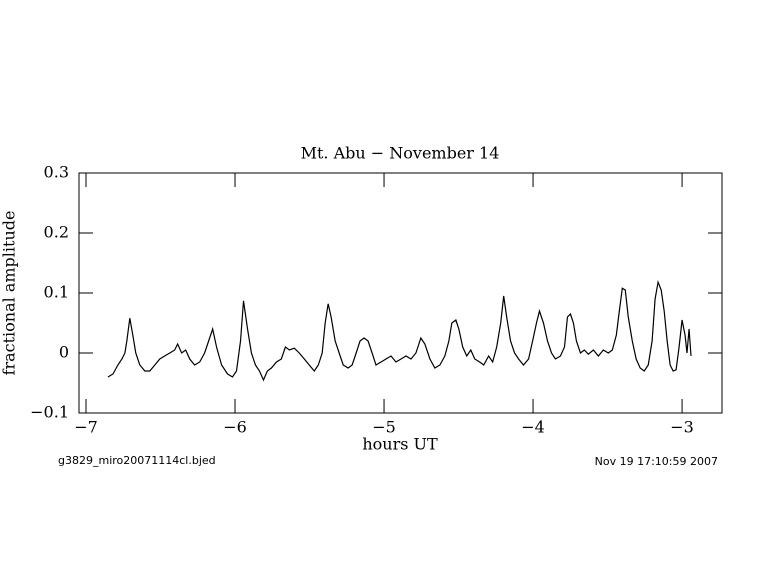 This screenshot has height=574, width=768. I want to click on x-tick-label: −7, so click(86, 427).